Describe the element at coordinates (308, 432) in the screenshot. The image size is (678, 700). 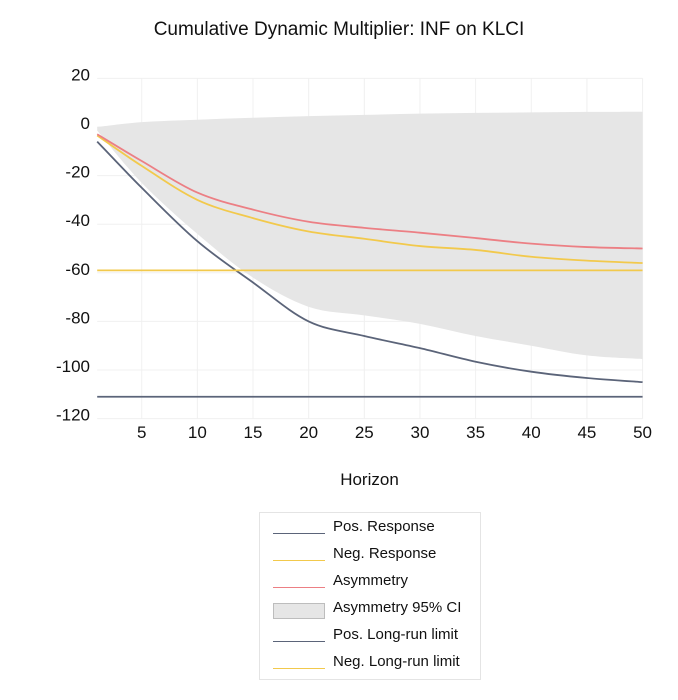
I see `x-tick-label: 20` at that location.